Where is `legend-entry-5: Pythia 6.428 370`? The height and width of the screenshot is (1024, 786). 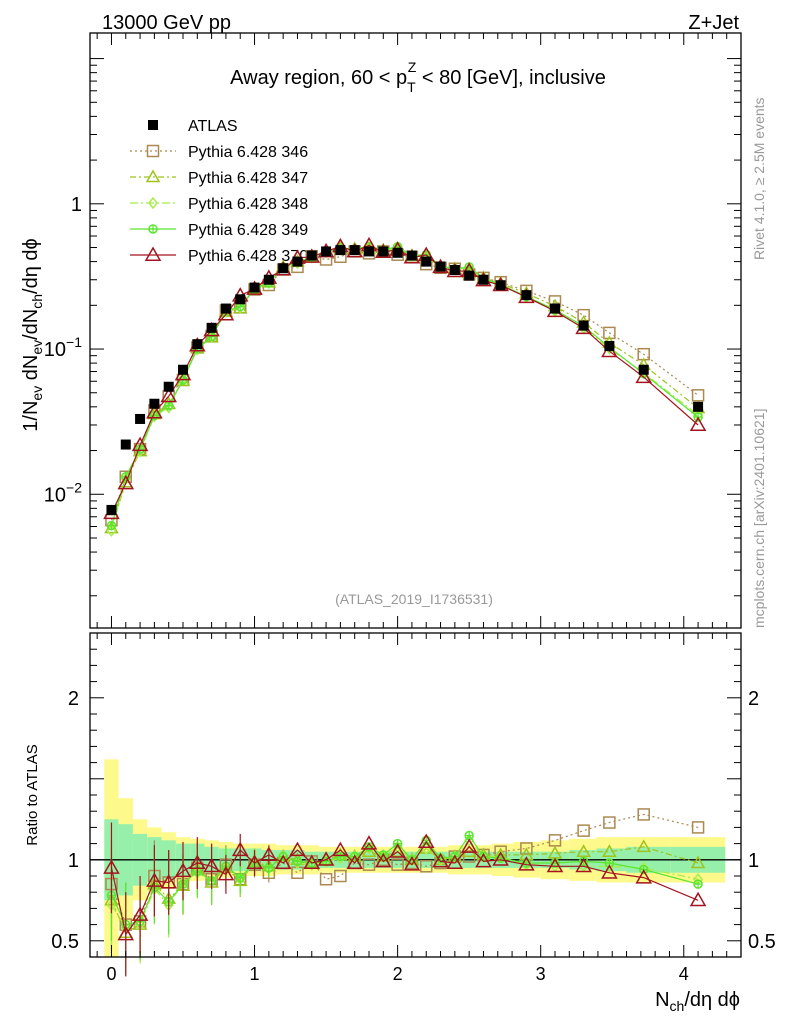
legend-entry-5: Pythia 6.428 370 is located at coordinates (219, 255).